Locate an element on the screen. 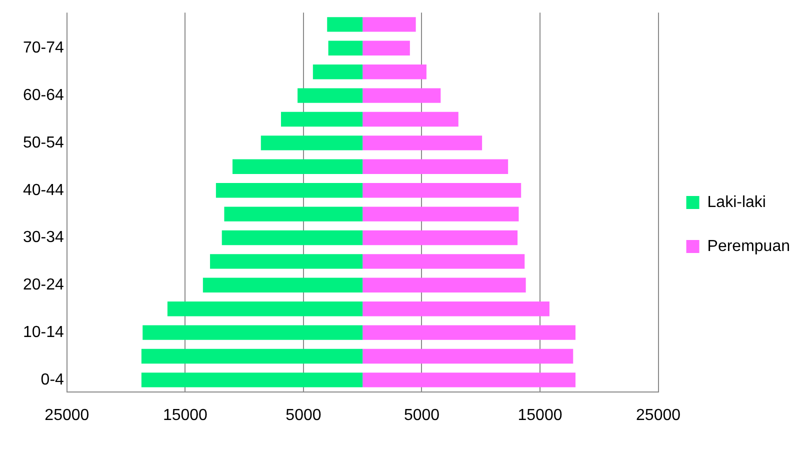 This screenshot has width=800, height=449. legend-label: Laki-laki is located at coordinates (736, 202).